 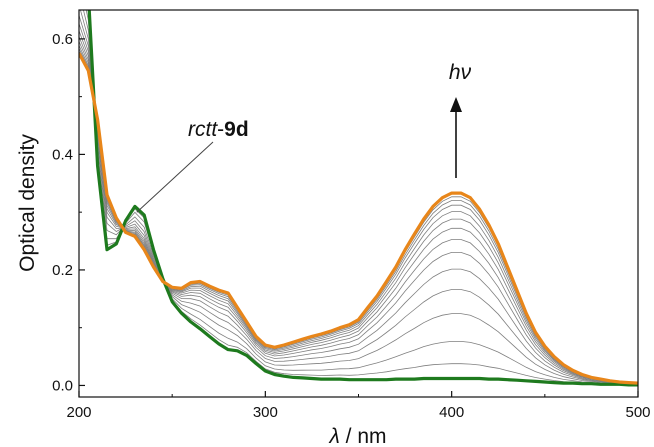 What do you see at coordinates (78, 412) in the screenshot?
I see `x-tick-label: 200` at bounding box center [78, 412].